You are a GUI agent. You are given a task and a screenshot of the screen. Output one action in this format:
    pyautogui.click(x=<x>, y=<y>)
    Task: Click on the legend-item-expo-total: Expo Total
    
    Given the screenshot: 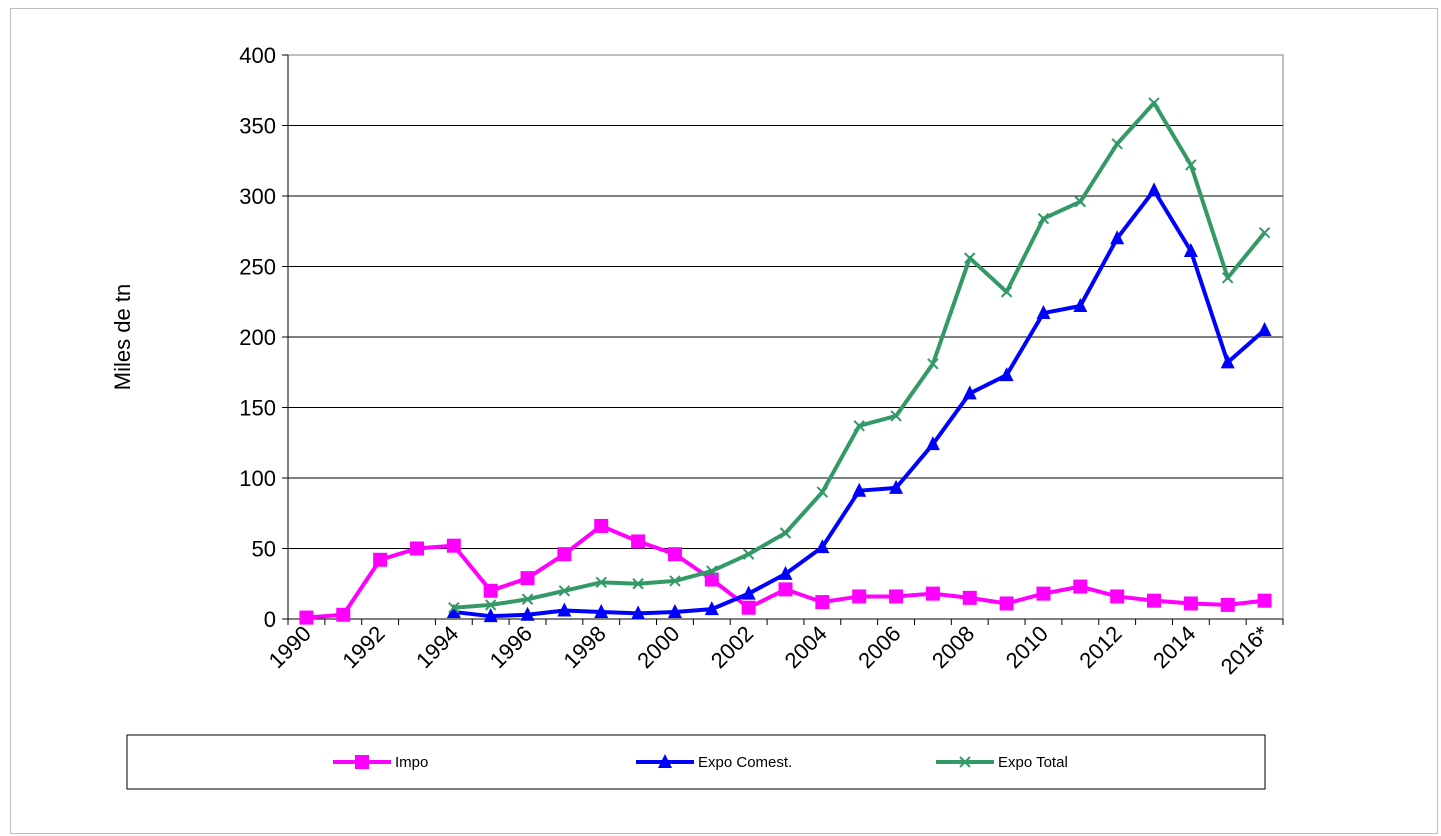 What is the action you would take?
    pyautogui.click(x=1002, y=762)
    